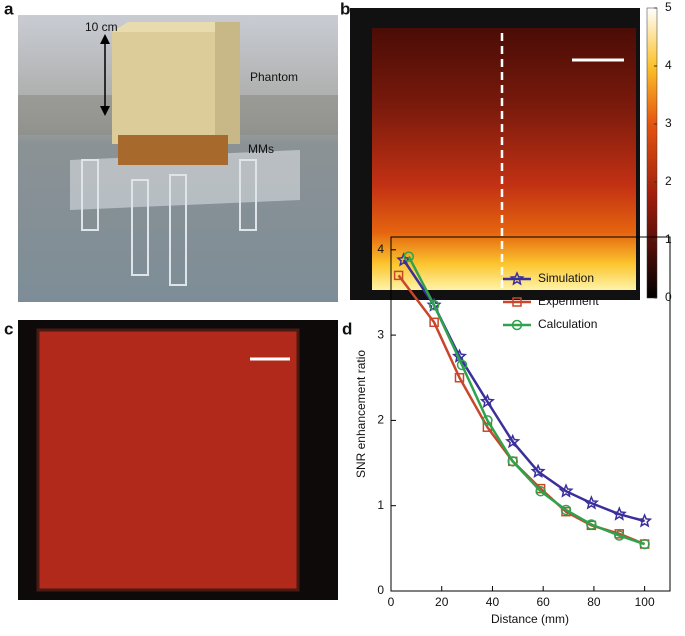  What do you see at coordinates (380, 334) in the screenshot?
I see `y-tick-label: 3` at bounding box center [380, 334].